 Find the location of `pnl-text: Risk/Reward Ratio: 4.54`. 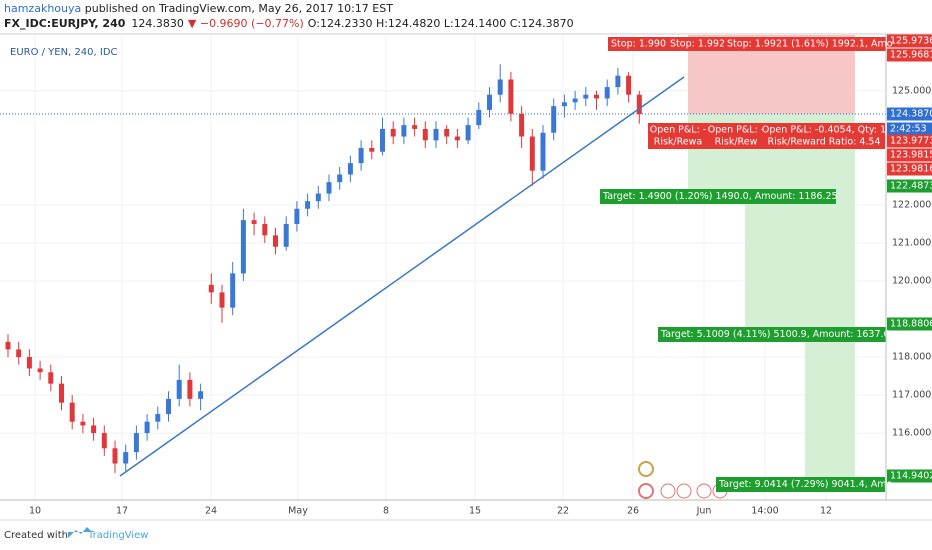

pnl-text: Risk/Reward Ratio: 4.54 is located at coordinates (823, 142).